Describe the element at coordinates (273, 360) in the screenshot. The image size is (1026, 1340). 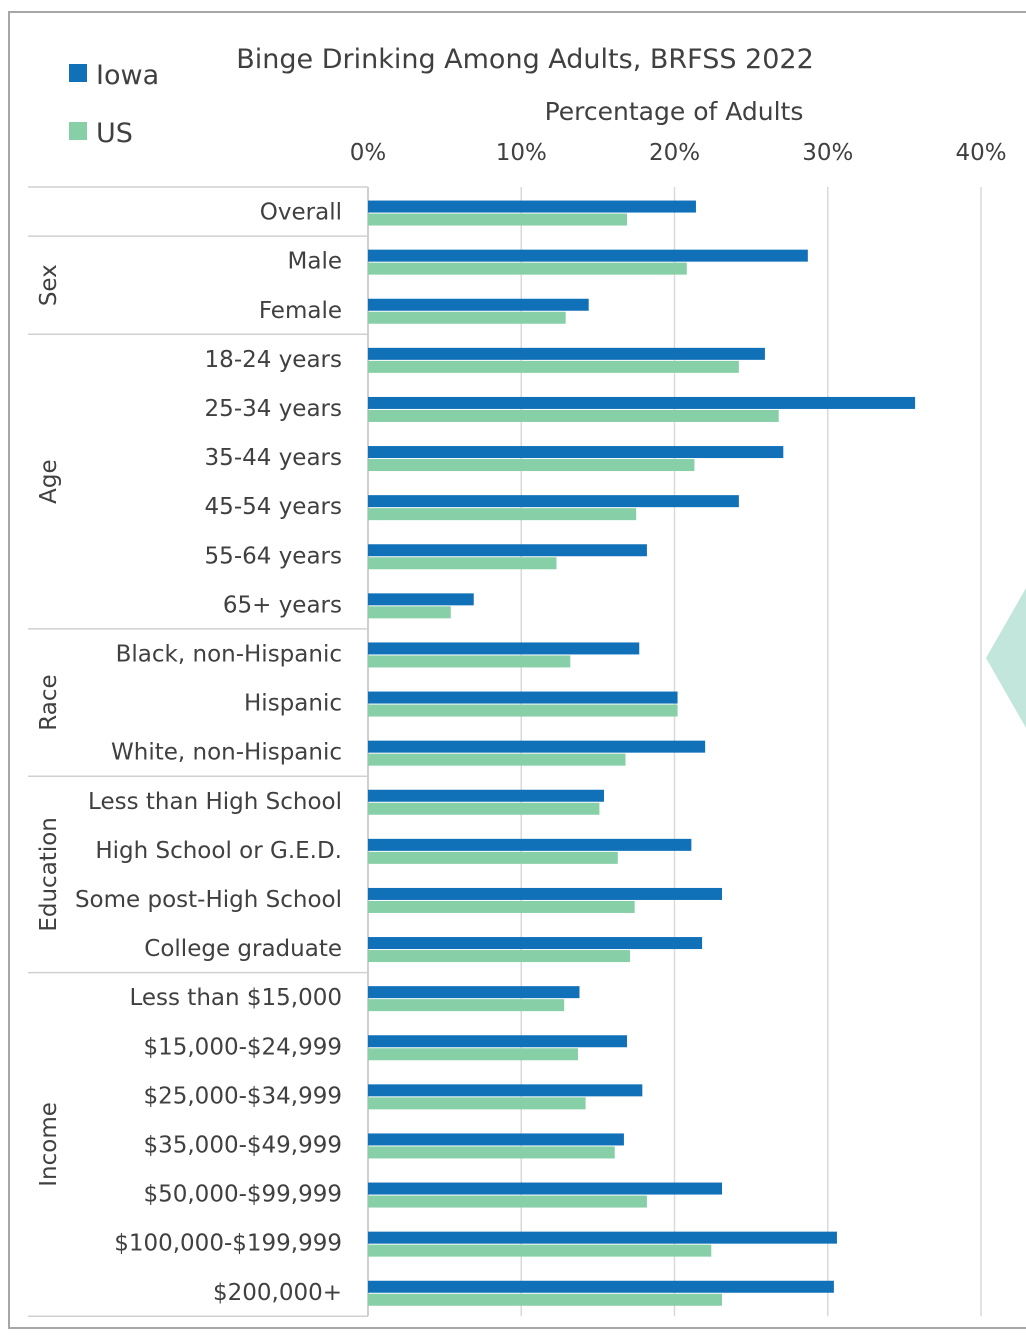
I see `row-label: 18-24 years` at that location.